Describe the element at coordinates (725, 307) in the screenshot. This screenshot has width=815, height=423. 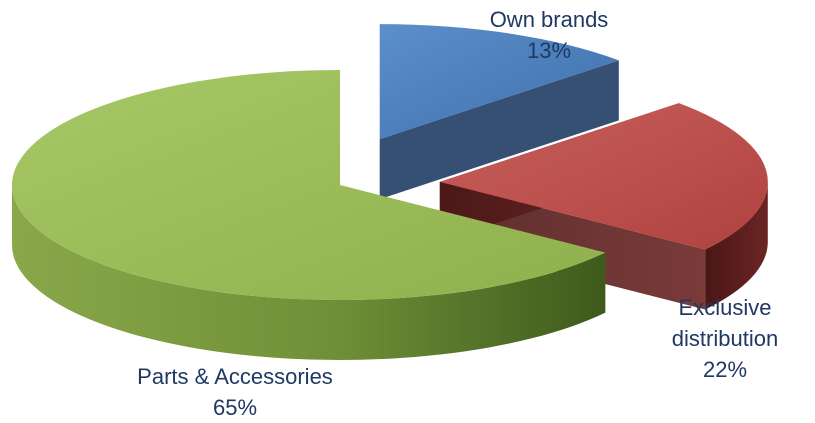
I see `slice-label-text: Exclusive` at that location.